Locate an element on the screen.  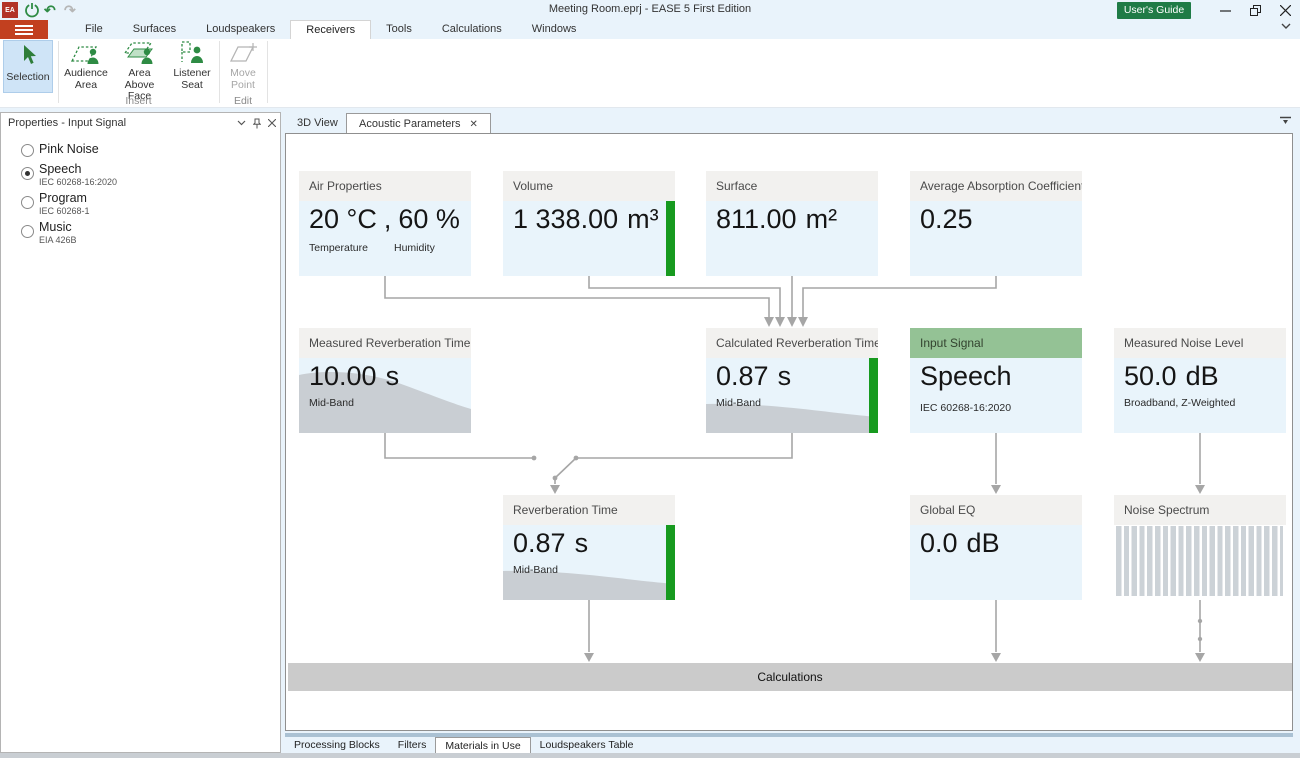
measured-rt-sublabel: Mid-Band is located at coordinates (331, 403).